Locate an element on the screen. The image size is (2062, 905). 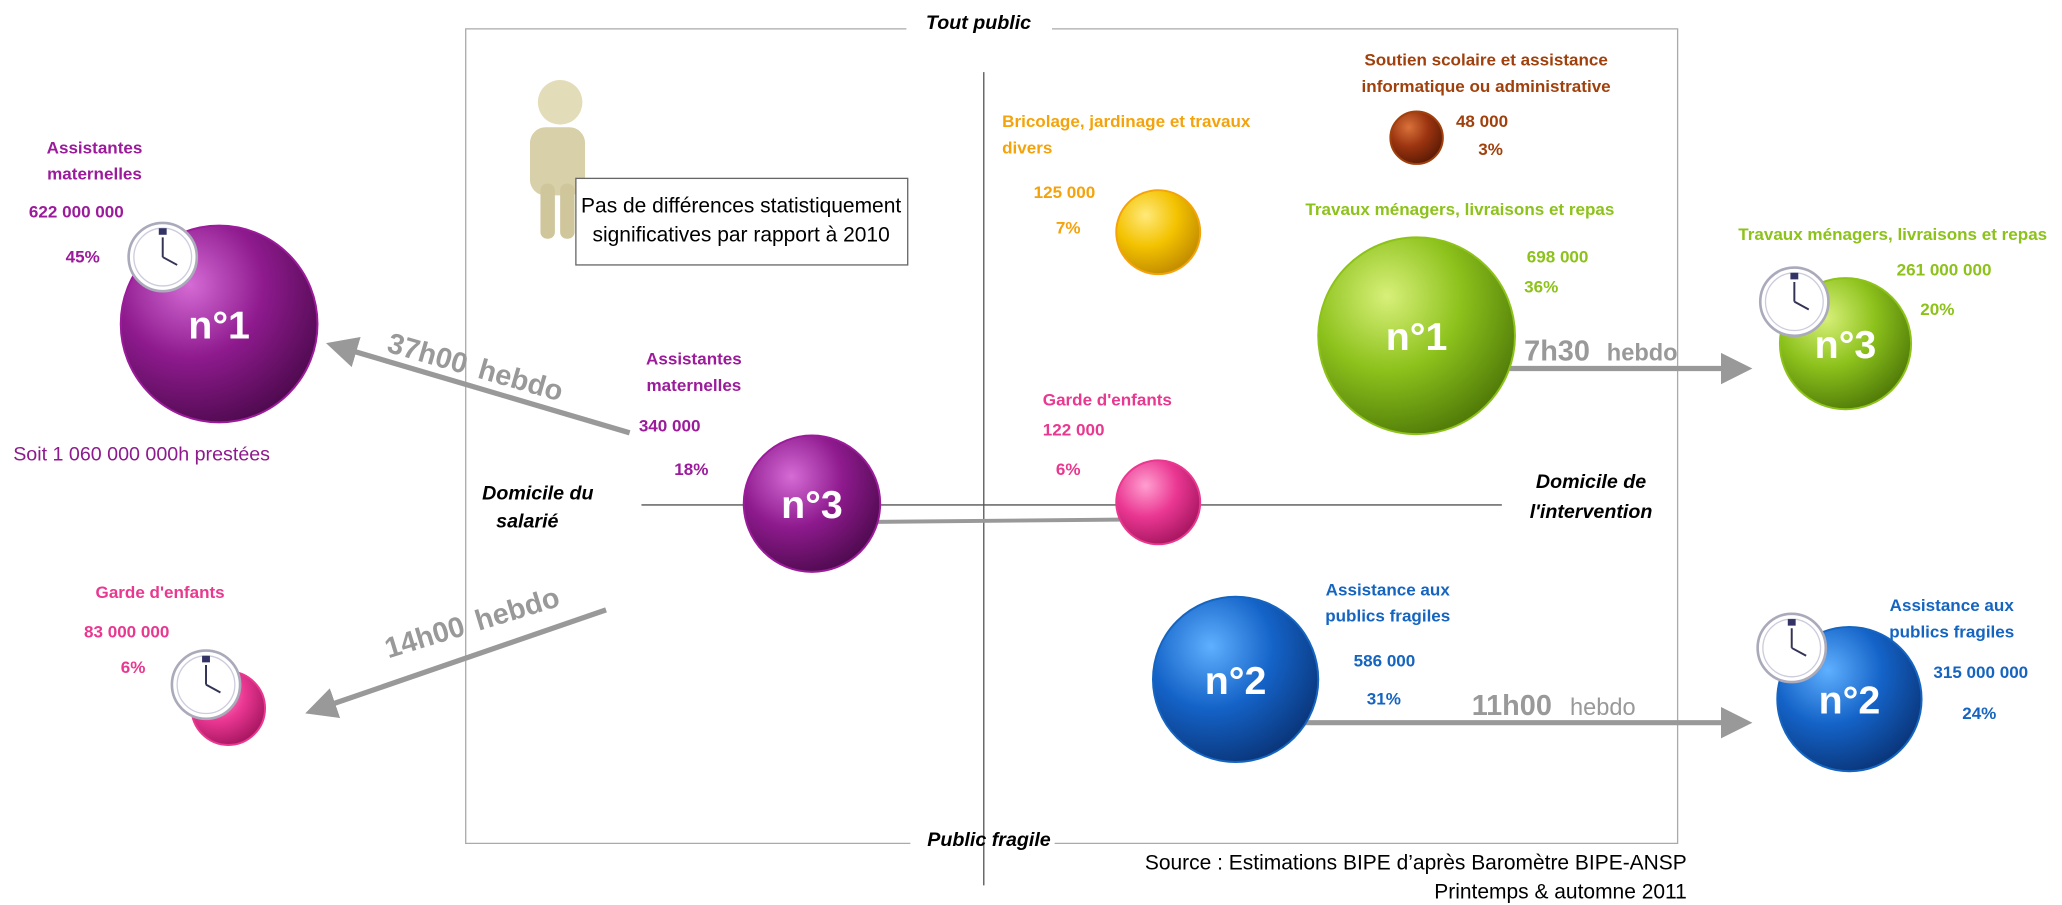
bubble-share: 3% is located at coordinates (1490, 149).